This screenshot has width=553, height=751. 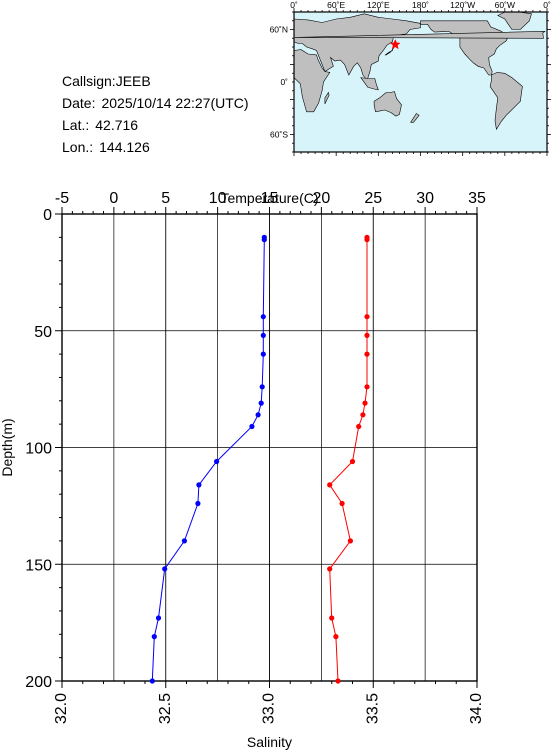 I want to click on salinity-tick-label: 33.5, so click(x=372, y=708).